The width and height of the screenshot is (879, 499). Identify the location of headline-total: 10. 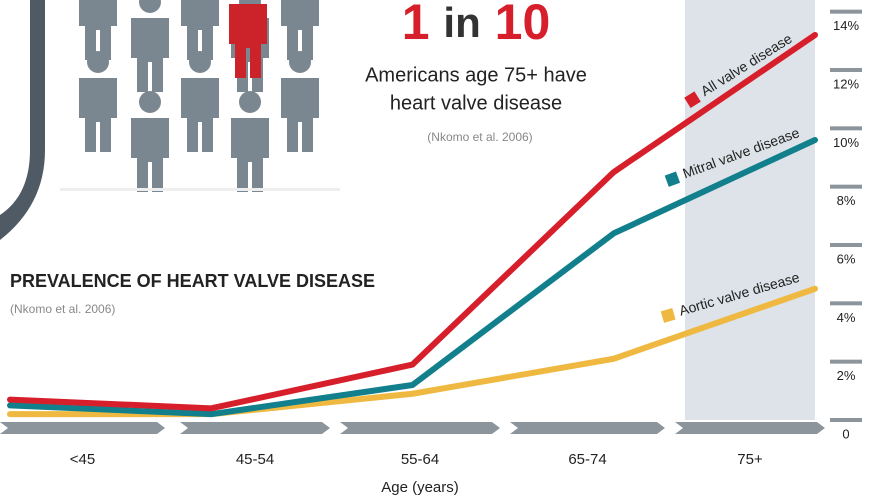
(523, 25).